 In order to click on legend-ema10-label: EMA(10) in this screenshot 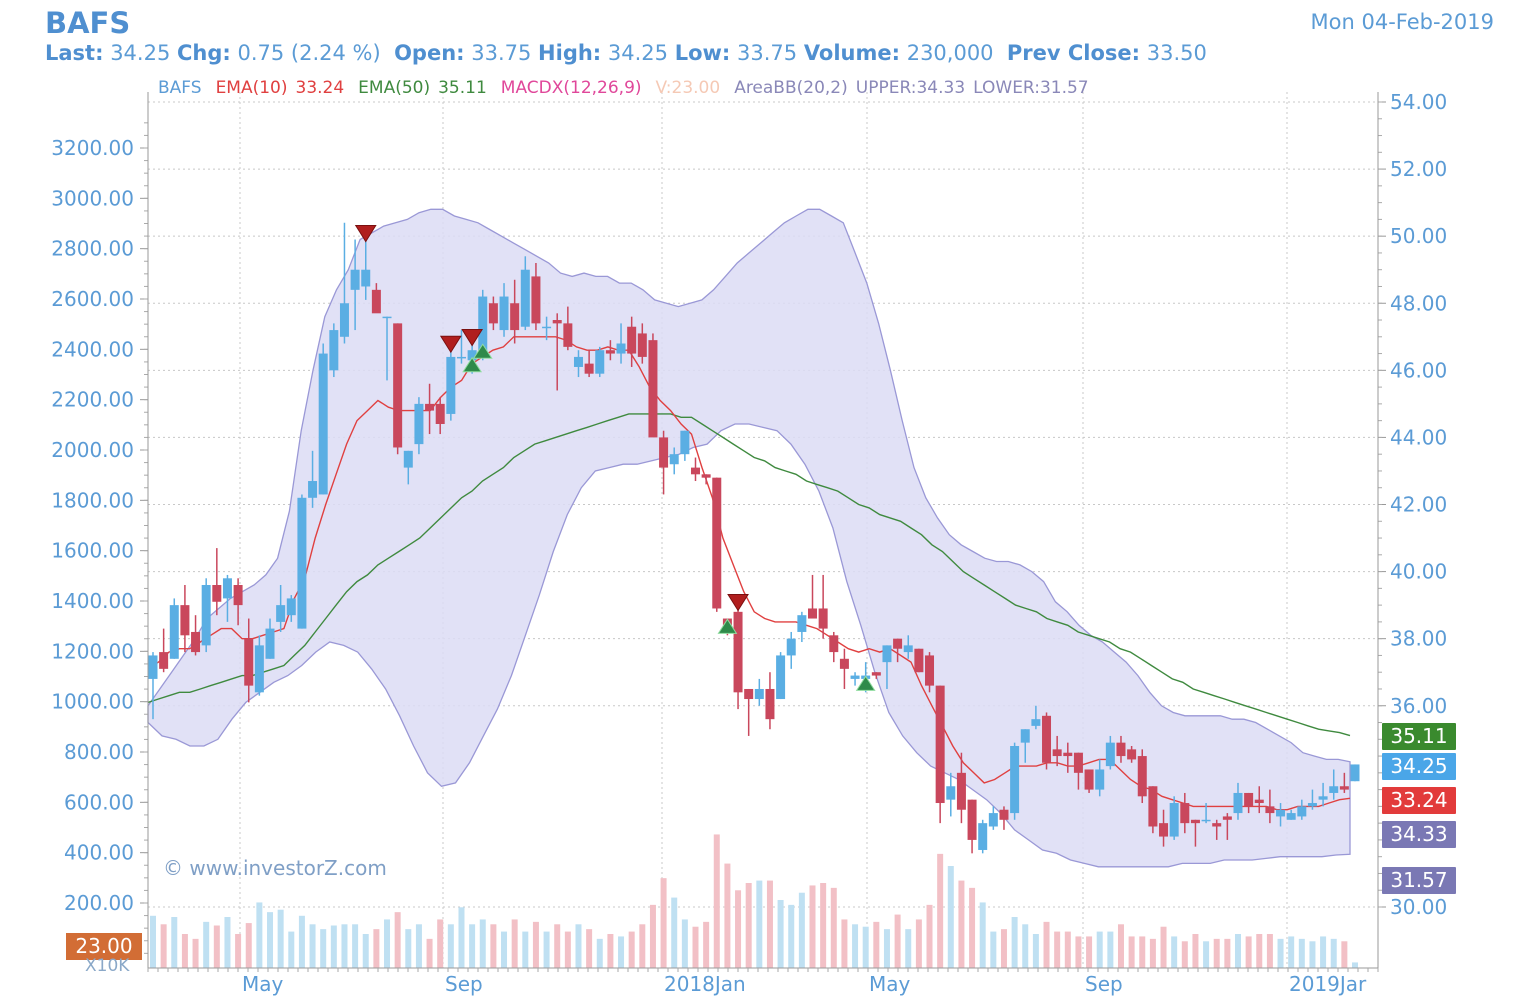, I will do `click(251, 88)`.